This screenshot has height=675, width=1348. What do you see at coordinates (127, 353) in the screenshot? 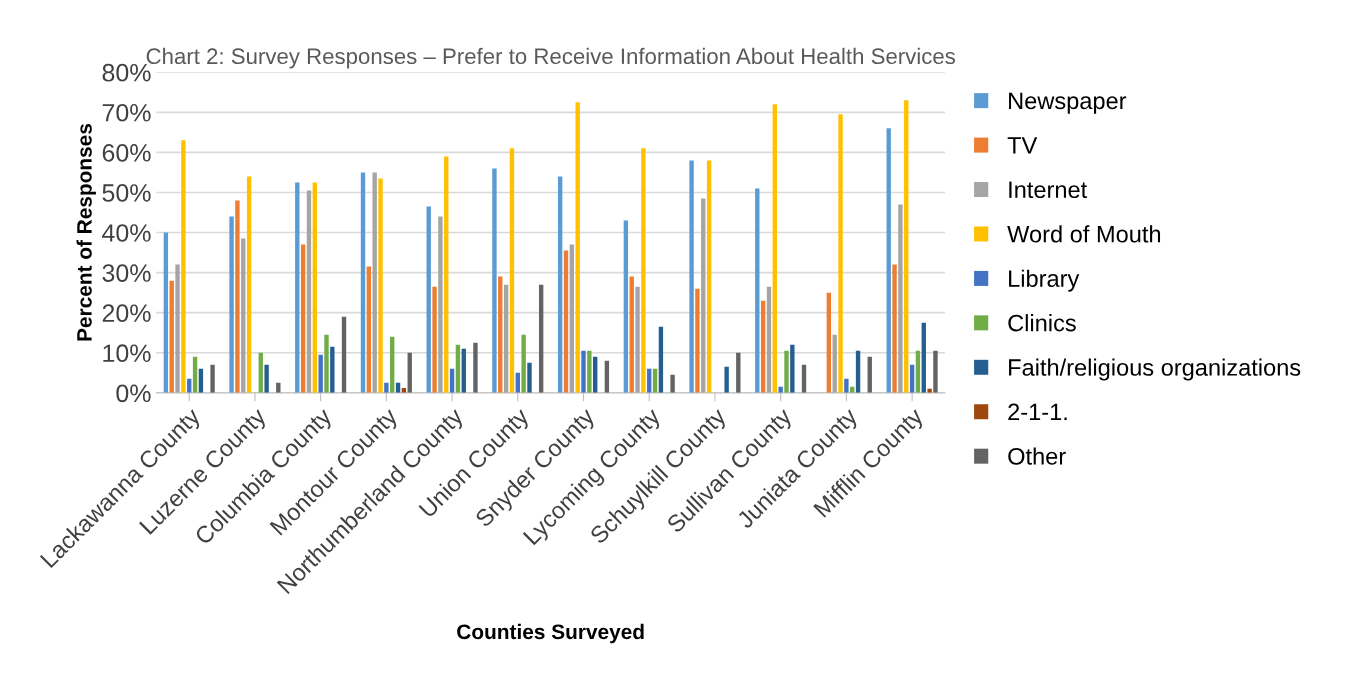
I see `y-tick-label: 10%` at bounding box center [127, 353].